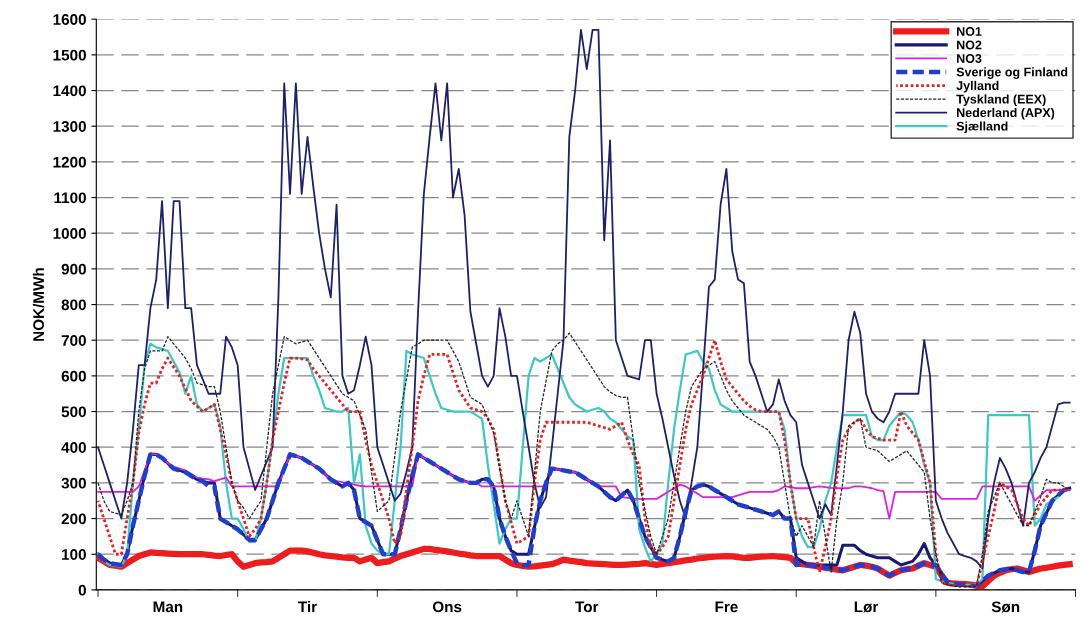  I want to click on x-tick-label: Ons, so click(447, 607).